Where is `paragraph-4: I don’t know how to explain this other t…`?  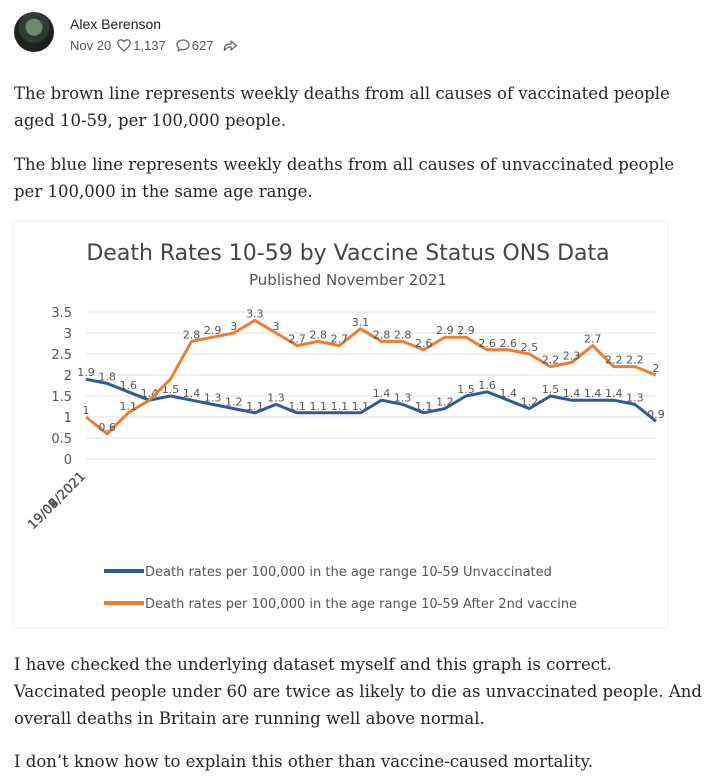
paragraph-4: I don’t know how to explain this other t… is located at coordinates (303, 761).